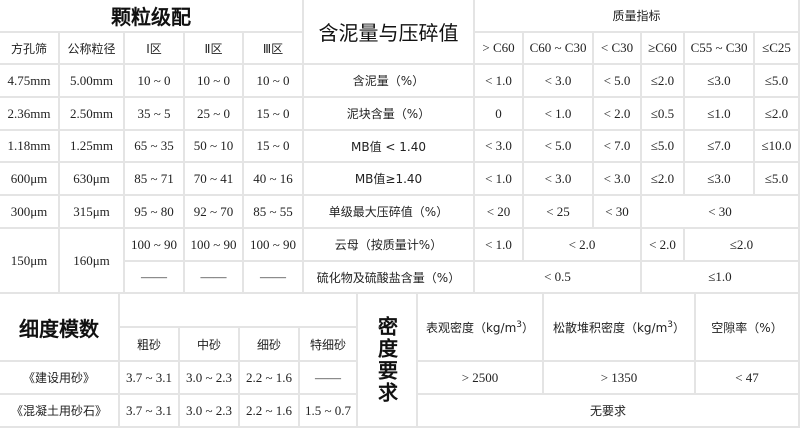  Describe the element at coordinates (214, 49) in the screenshot. I see `header-zone-2: Ⅱ区` at that location.